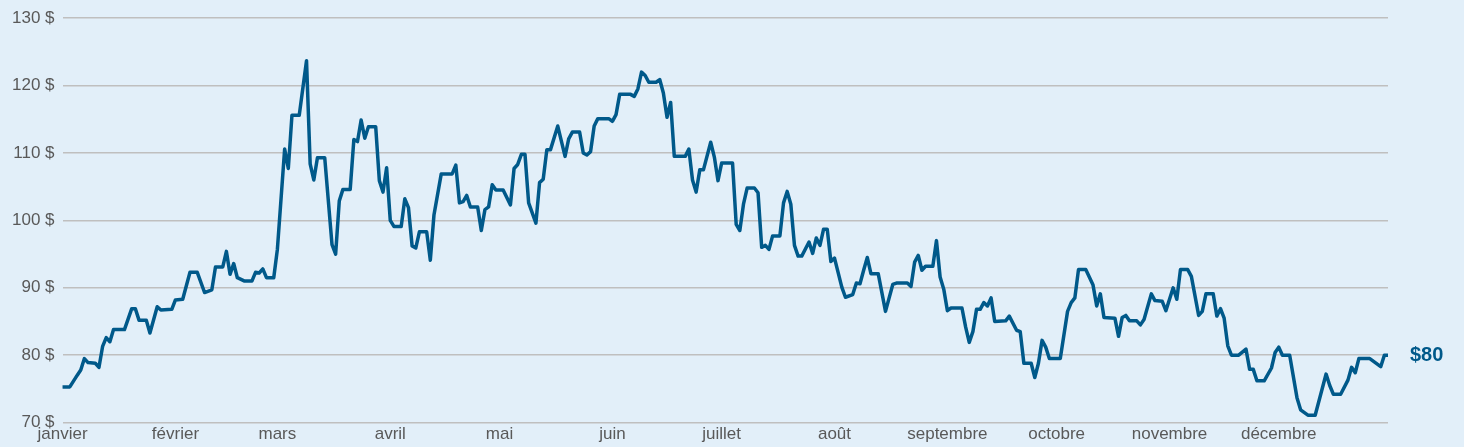 Image resolution: width=1464 pixels, height=447 pixels. Describe the element at coordinates (38, 287) in the screenshot. I see `y-tick-label: 90 $` at that location.